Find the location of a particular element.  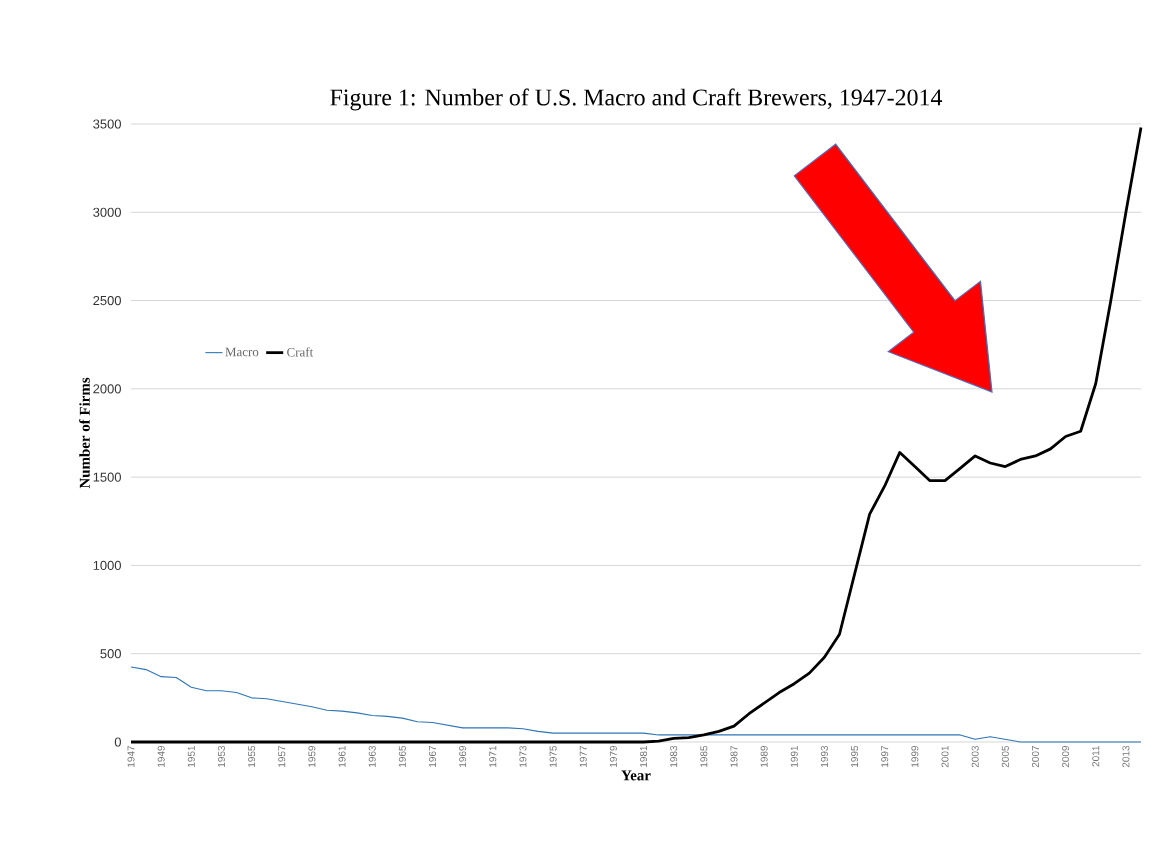

x-tick-label: 2003 is located at coordinates (975, 756).